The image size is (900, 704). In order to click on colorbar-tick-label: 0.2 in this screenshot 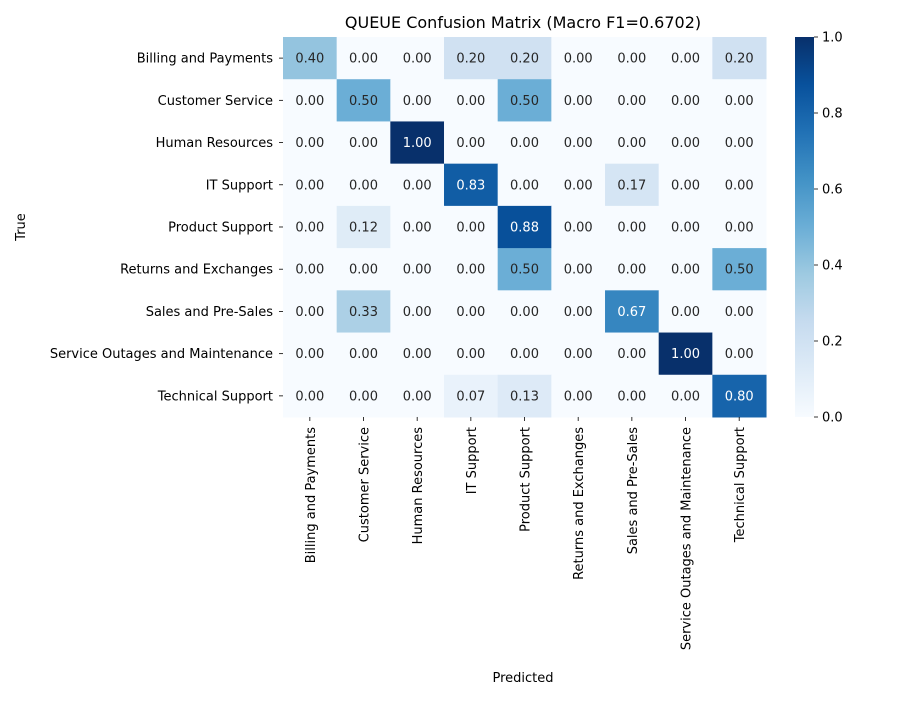, I will do `click(832, 342)`.